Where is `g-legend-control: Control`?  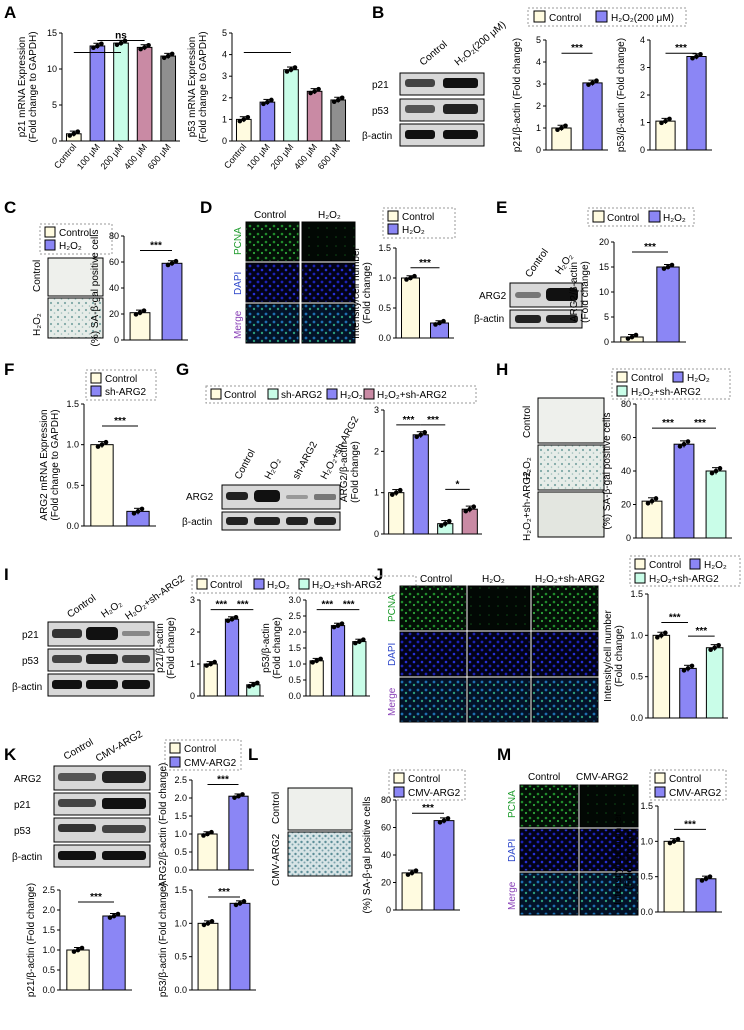 g-legend-control: Control is located at coordinates (240, 395).